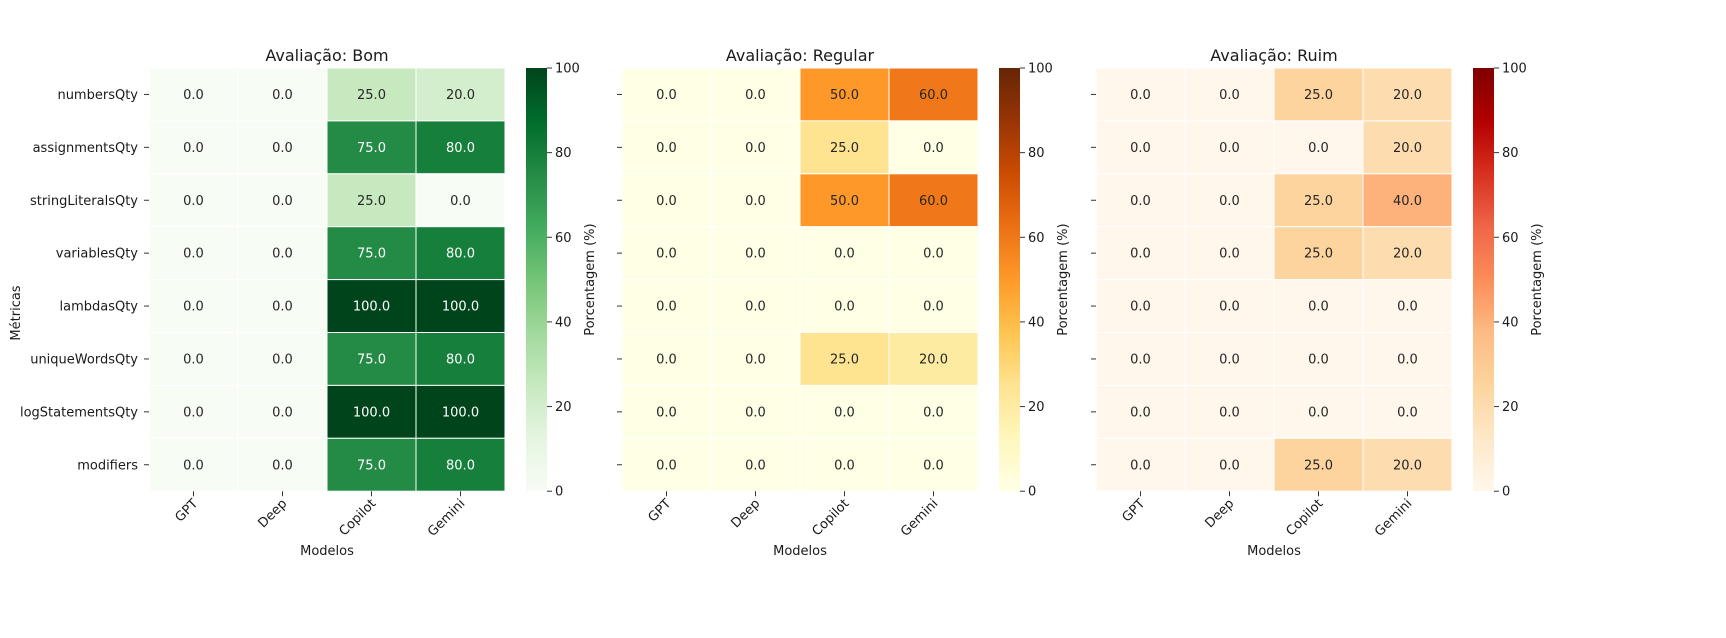 The image size is (1726, 638). What do you see at coordinates (98, 307) in the screenshot?
I see `y-tick-label: lambdasQty` at bounding box center [98, 307].